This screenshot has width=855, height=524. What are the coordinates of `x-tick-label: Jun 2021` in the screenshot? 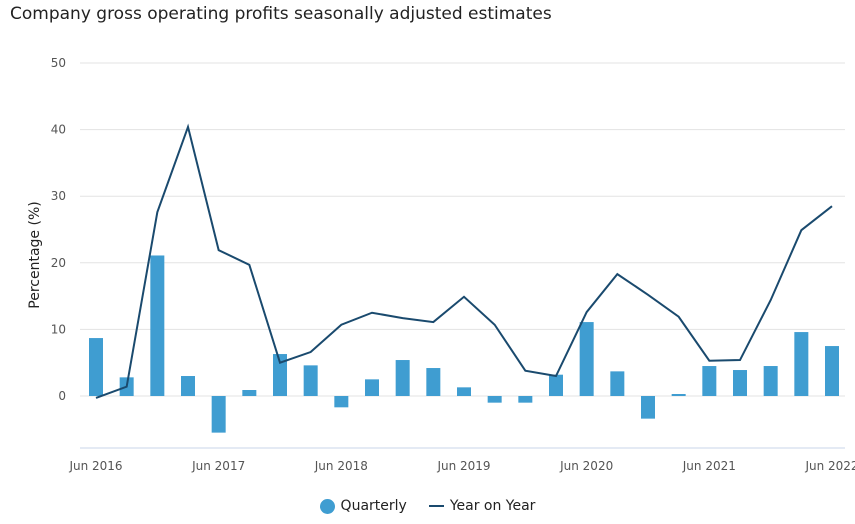 It's located at (709, 466).